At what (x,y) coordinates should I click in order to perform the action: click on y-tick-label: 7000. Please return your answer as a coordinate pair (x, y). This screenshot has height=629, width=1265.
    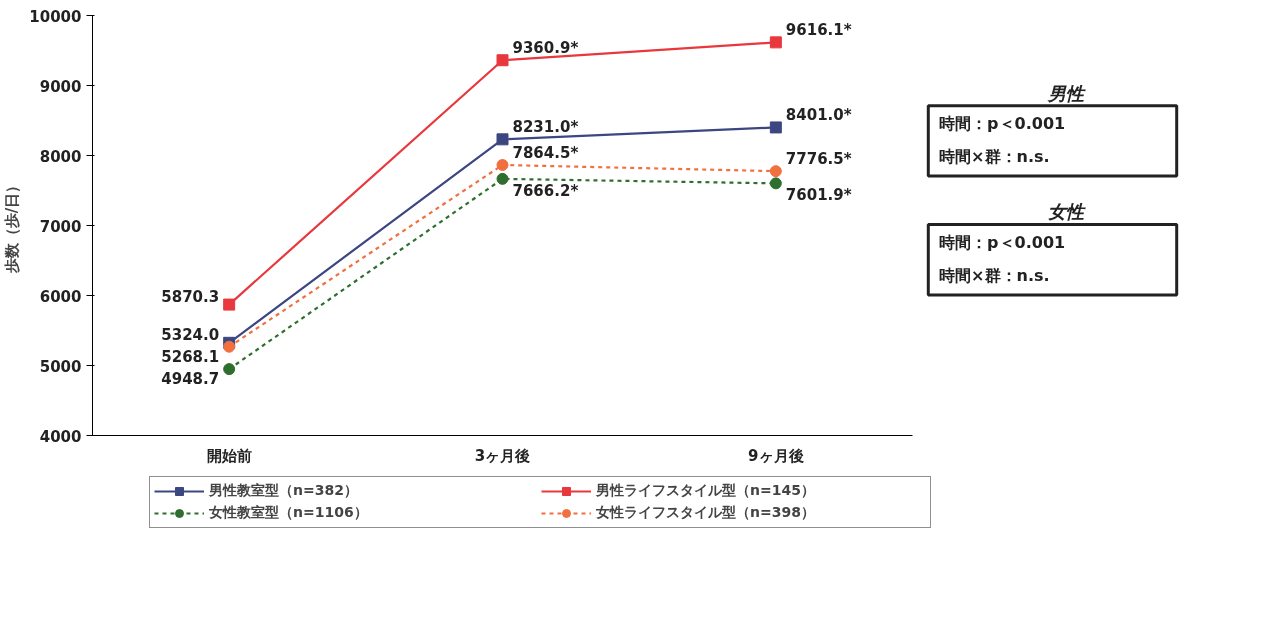
    Looking at the image, I should click on (60, 226).